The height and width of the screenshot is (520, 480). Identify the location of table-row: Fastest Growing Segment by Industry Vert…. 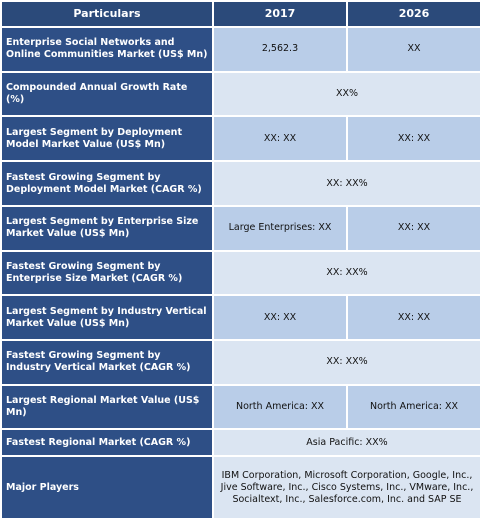
(240, 362).